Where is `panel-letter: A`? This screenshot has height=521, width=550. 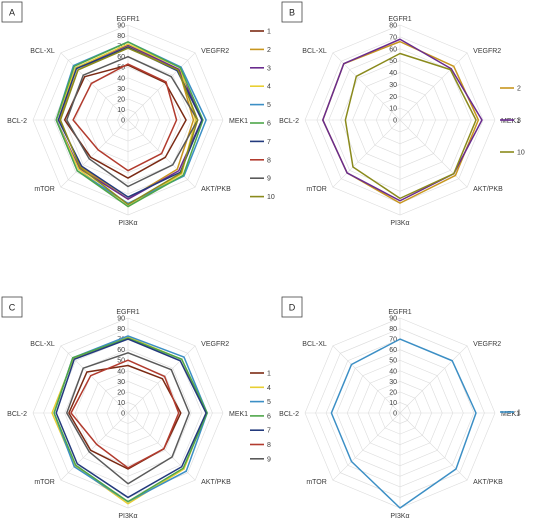
panel-letter: A is located at coordinates (12, 13).